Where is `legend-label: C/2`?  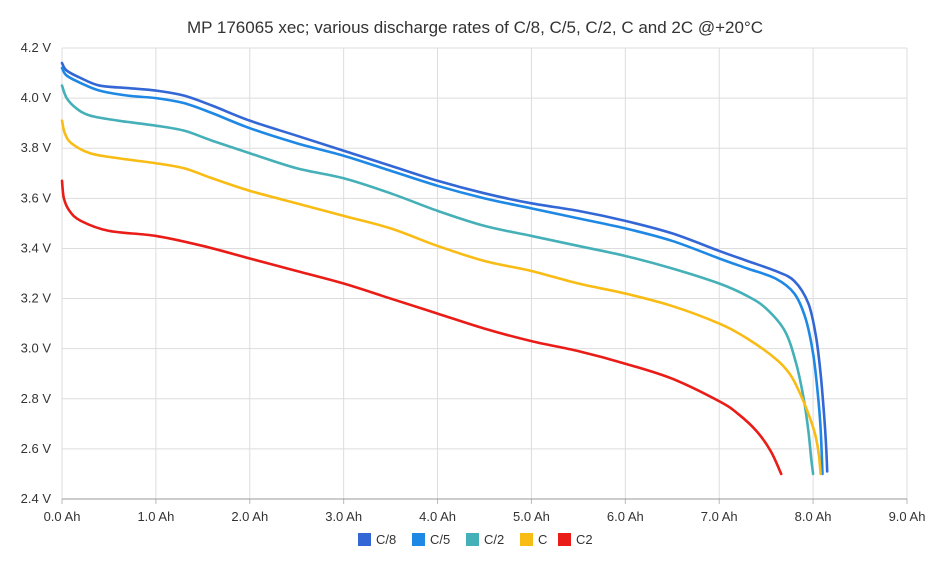
legend-label: C/2 is located at coordinates (494, 539).